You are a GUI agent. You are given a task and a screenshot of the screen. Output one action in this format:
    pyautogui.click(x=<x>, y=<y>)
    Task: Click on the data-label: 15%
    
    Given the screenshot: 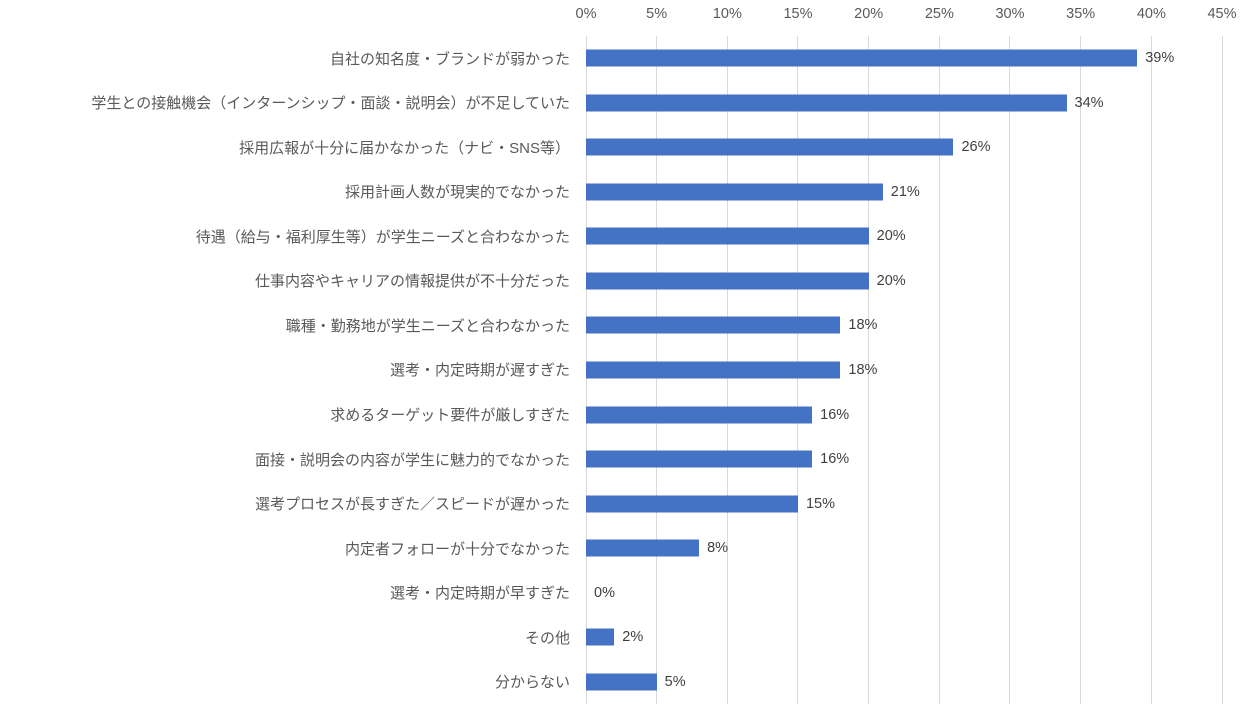 What is the action you would take?
    pyautogui.click(x=820, y=503)
    